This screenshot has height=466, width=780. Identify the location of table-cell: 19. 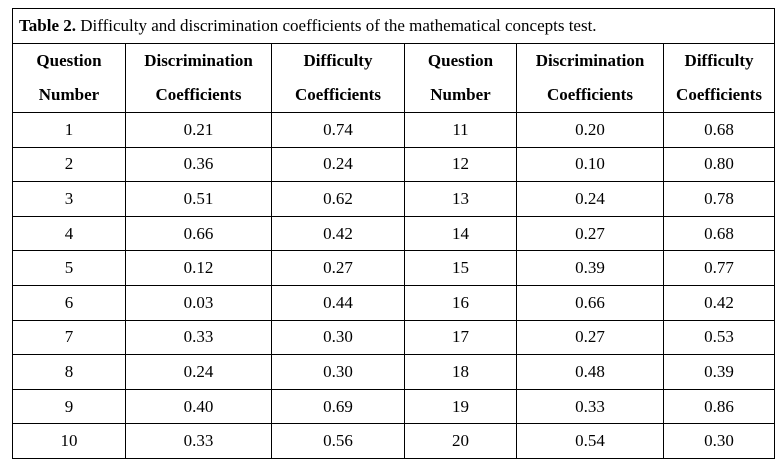
(460, 406).